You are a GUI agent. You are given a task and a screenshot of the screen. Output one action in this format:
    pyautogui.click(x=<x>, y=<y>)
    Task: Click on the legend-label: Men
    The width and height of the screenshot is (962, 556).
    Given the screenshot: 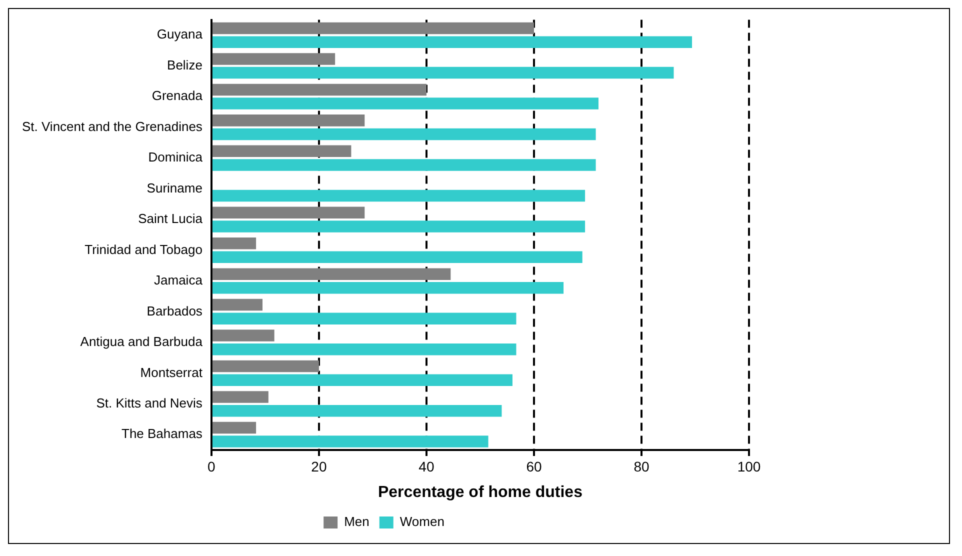 What is the action you would take?
    pyautogui.click(x=357, y=522)
    